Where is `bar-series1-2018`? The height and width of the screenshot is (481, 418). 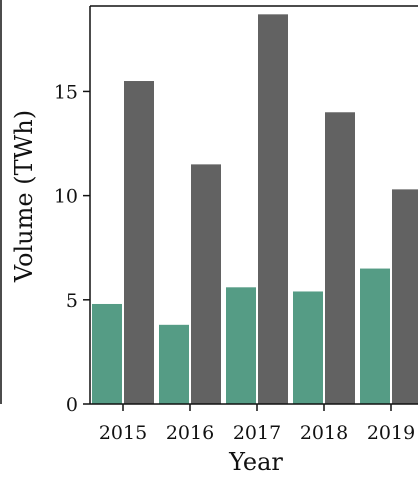 bar-series1-2018 is located at coordinates (308, 347).